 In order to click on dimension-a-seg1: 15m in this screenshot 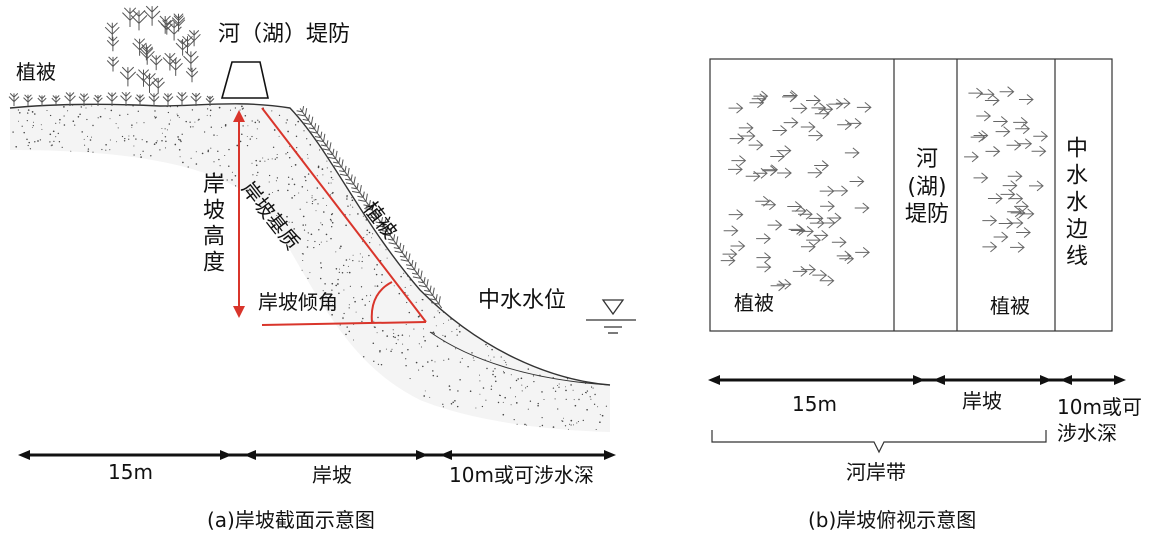, I will do `click(130, 472)`.